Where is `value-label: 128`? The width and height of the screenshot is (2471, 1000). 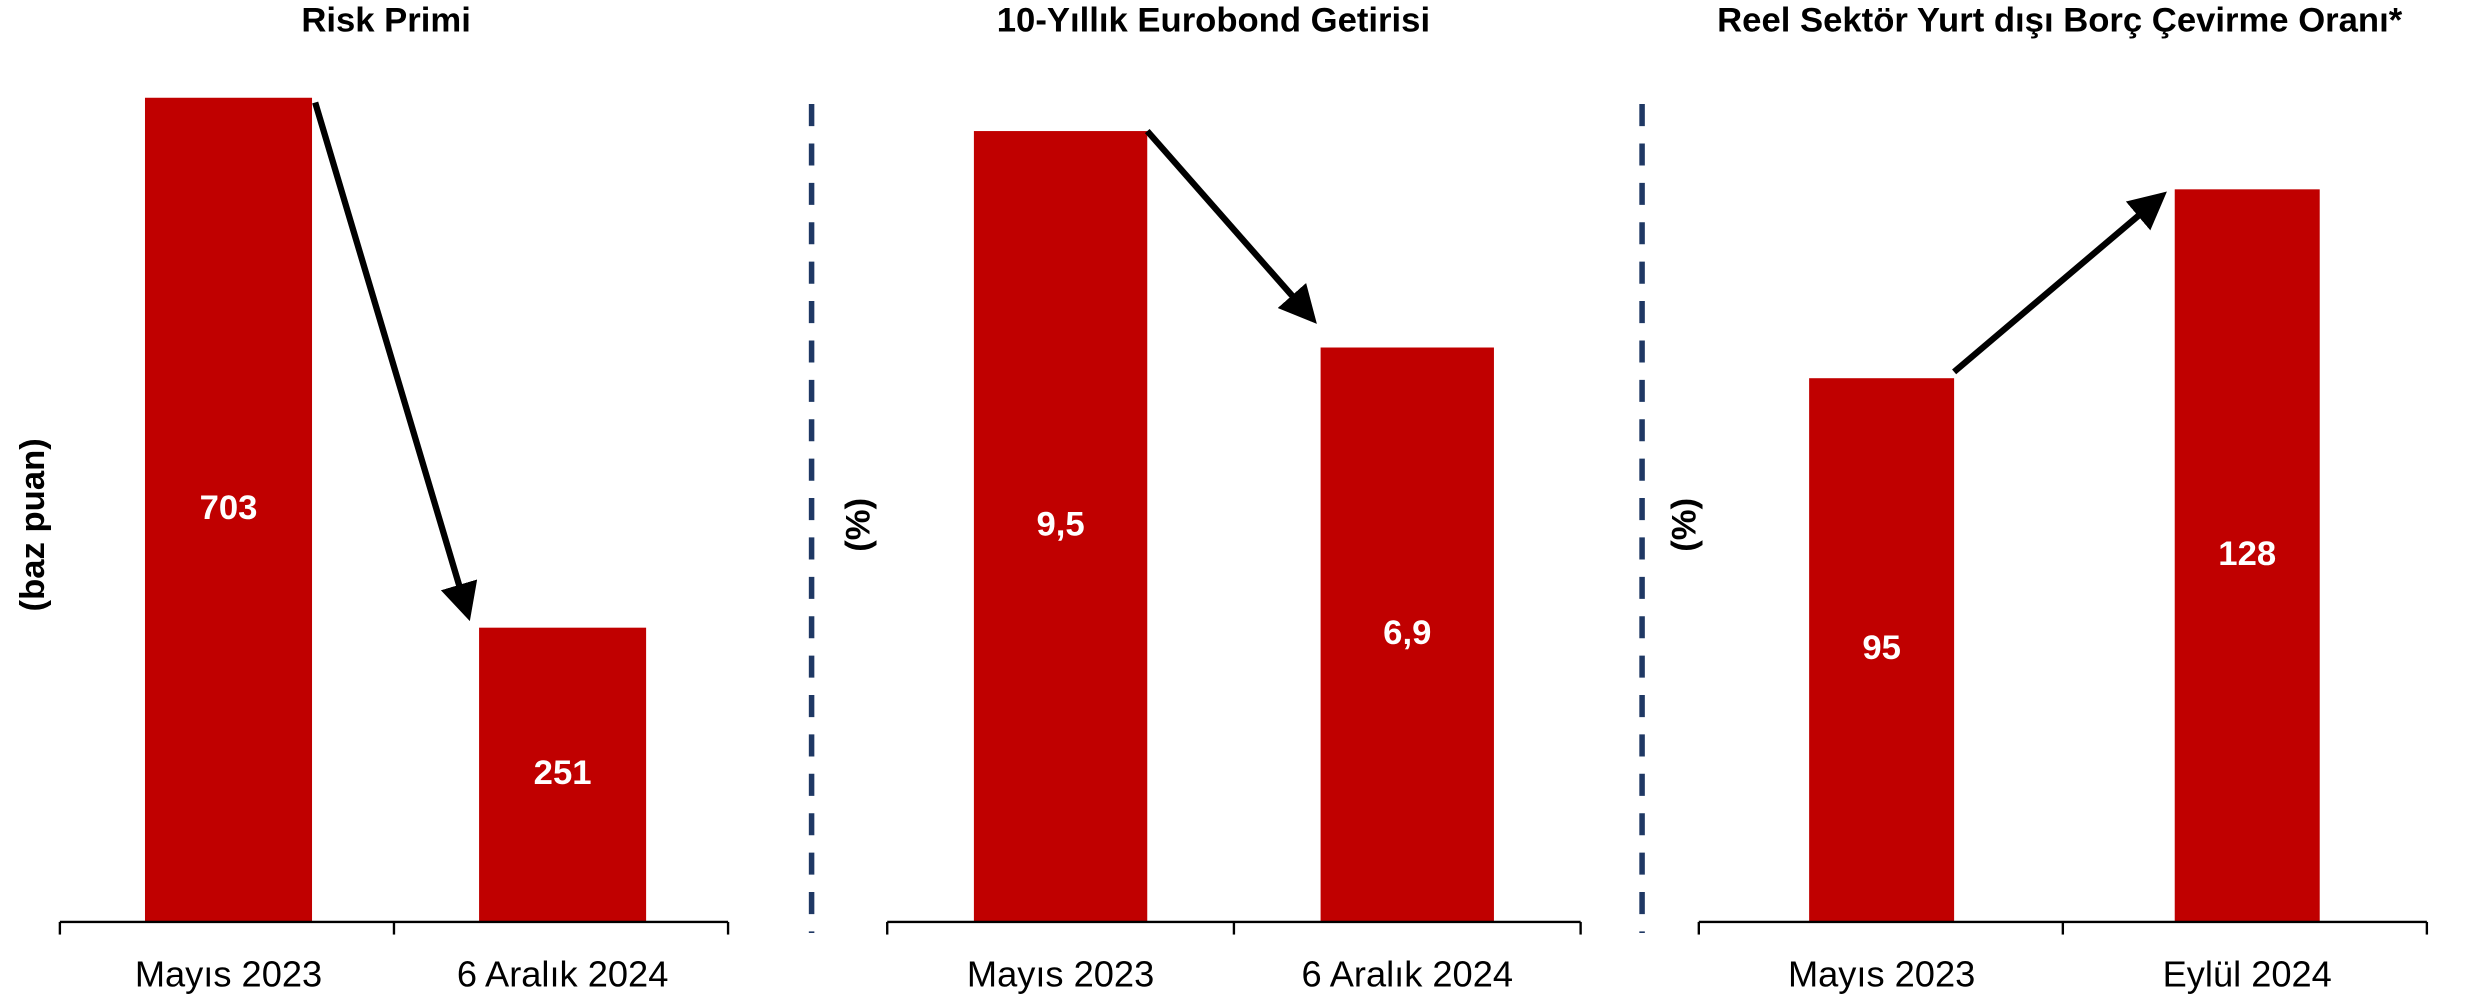
value-label: 128 is located at coordinates (2247, 554).